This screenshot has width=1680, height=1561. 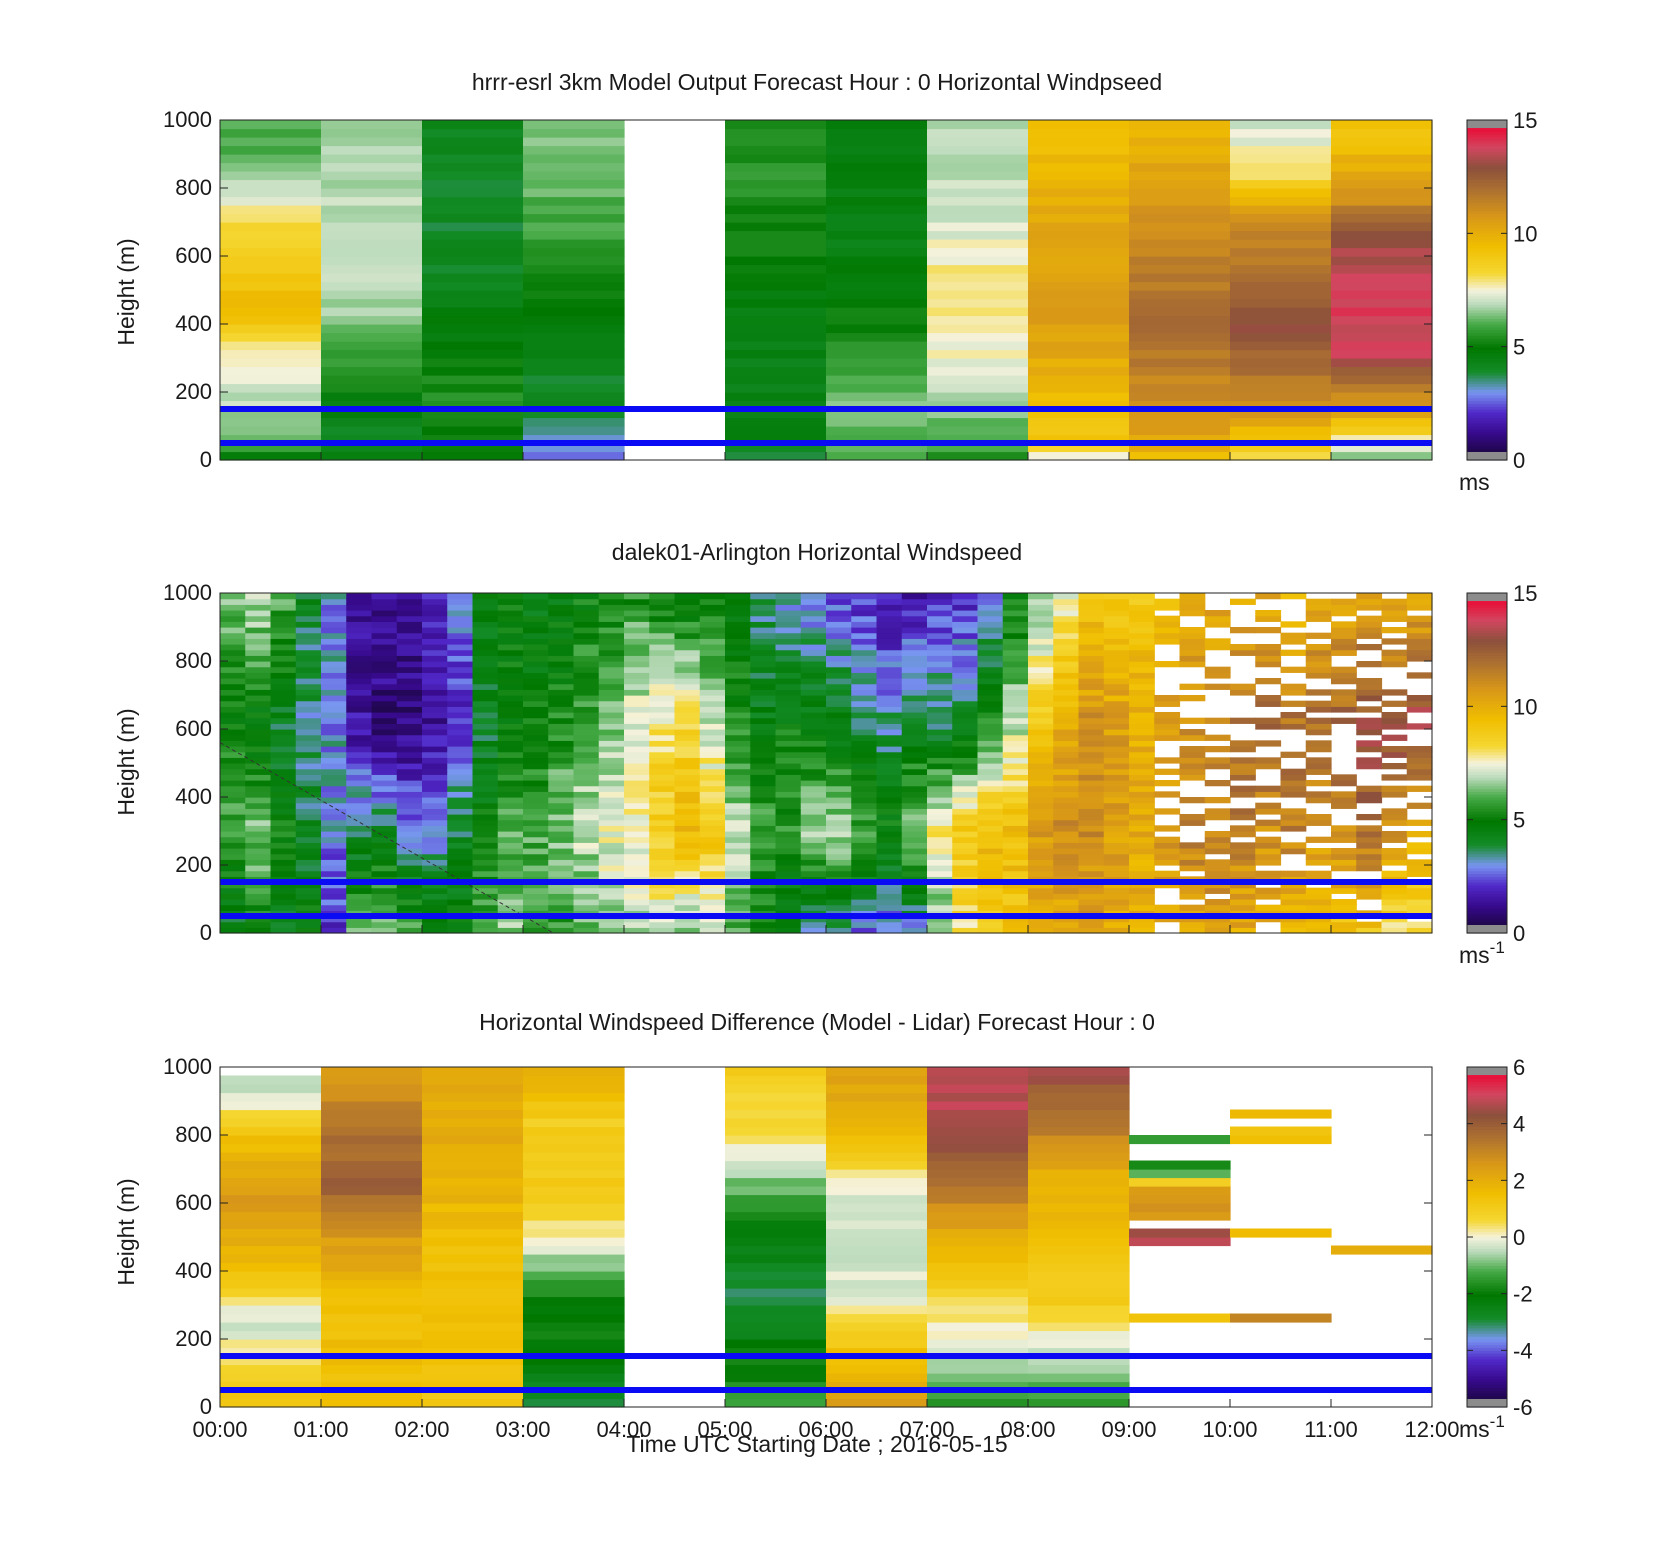 What do you see at coordinates (826, 426) in the screenshot?
I see `panel-model-reference-lines` at bounding box center [826, 426].